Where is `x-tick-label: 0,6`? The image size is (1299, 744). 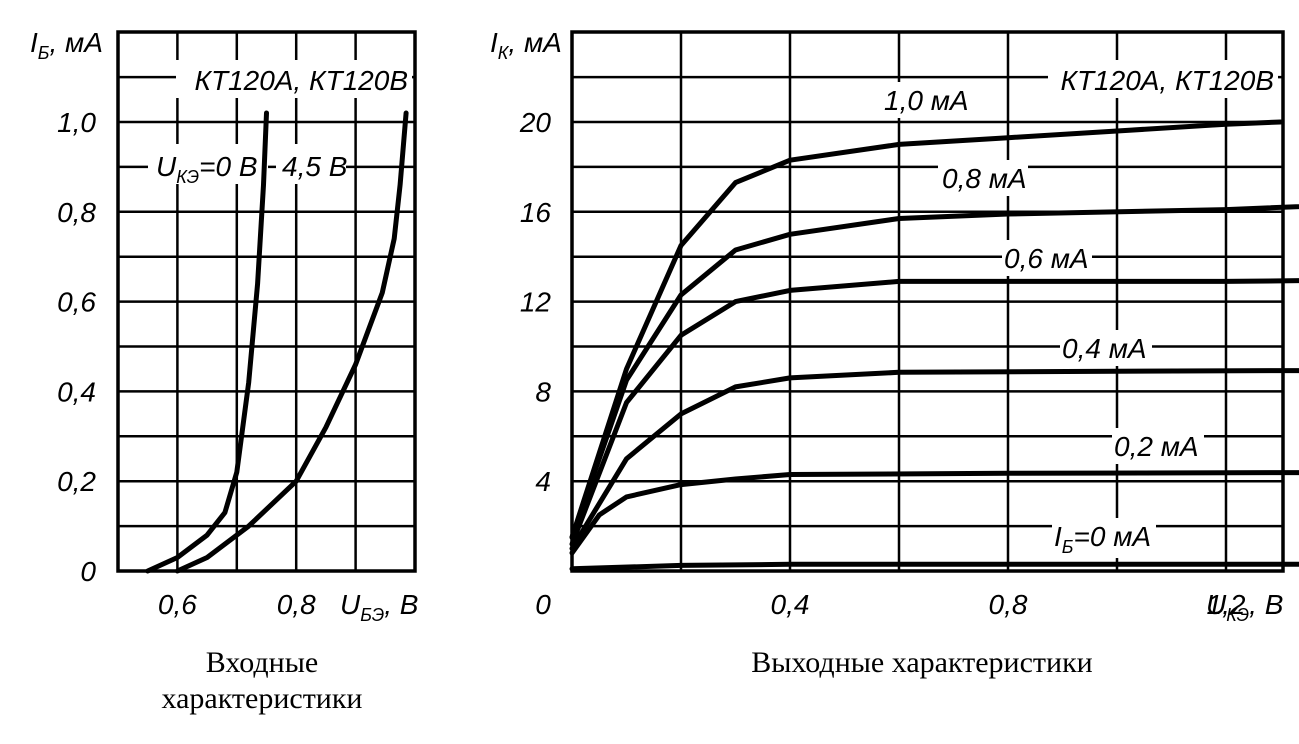
x-tick-label: 0,6 is located at coordinates (177, 604).